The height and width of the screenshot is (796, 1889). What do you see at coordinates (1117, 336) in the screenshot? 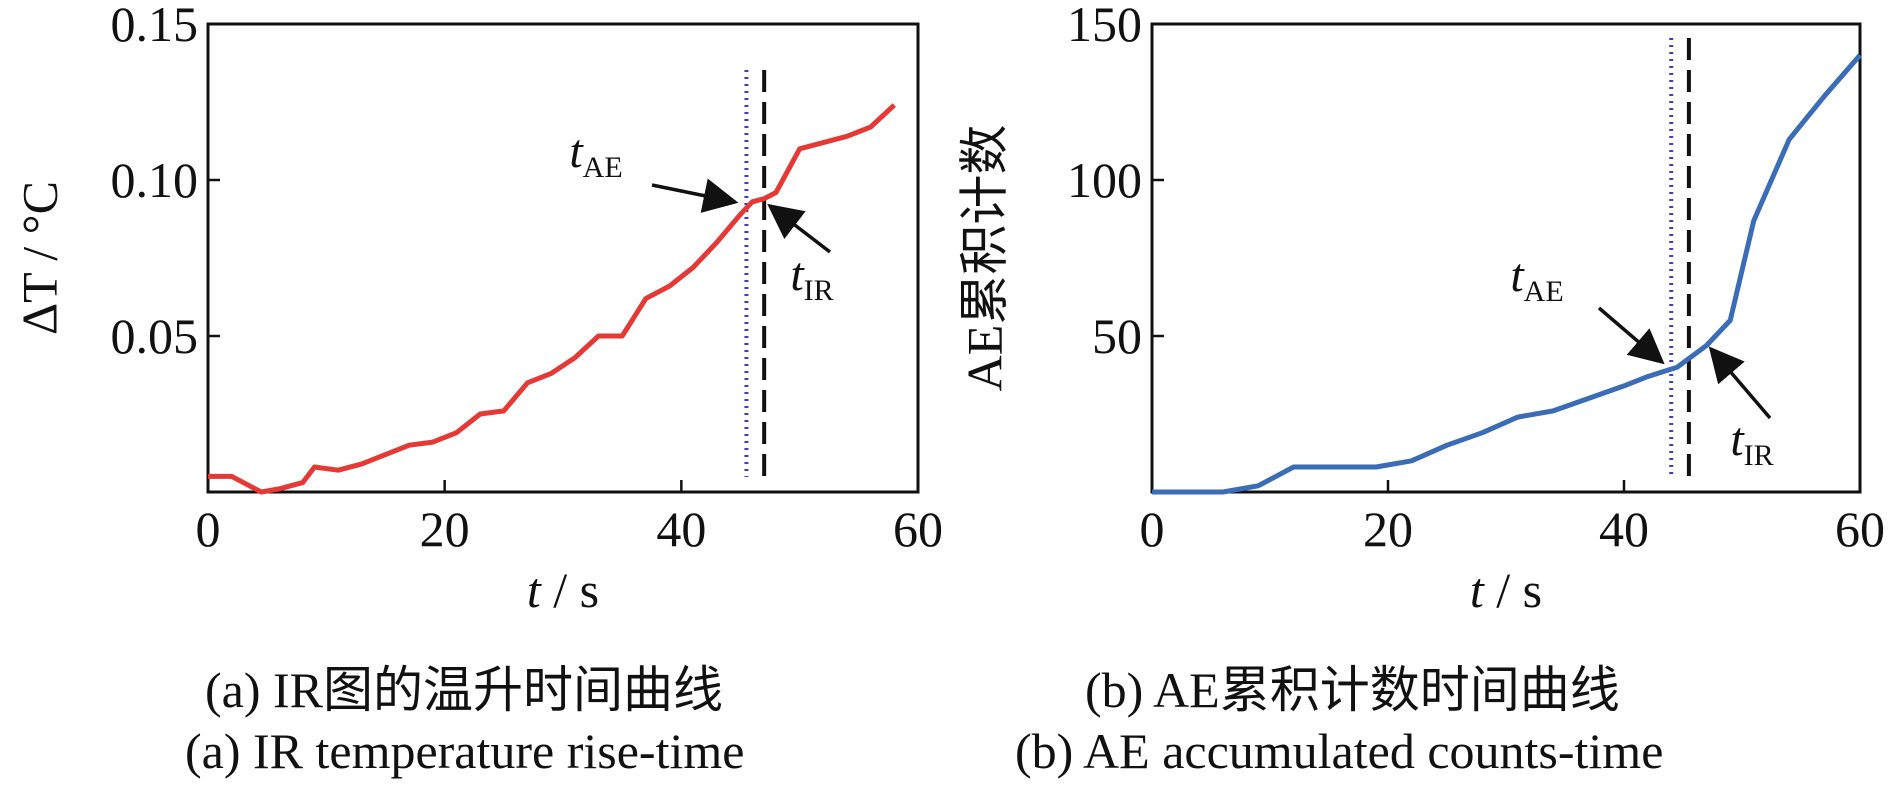
I see `y-tick-label: 50` at bounding box center [1117, 336].